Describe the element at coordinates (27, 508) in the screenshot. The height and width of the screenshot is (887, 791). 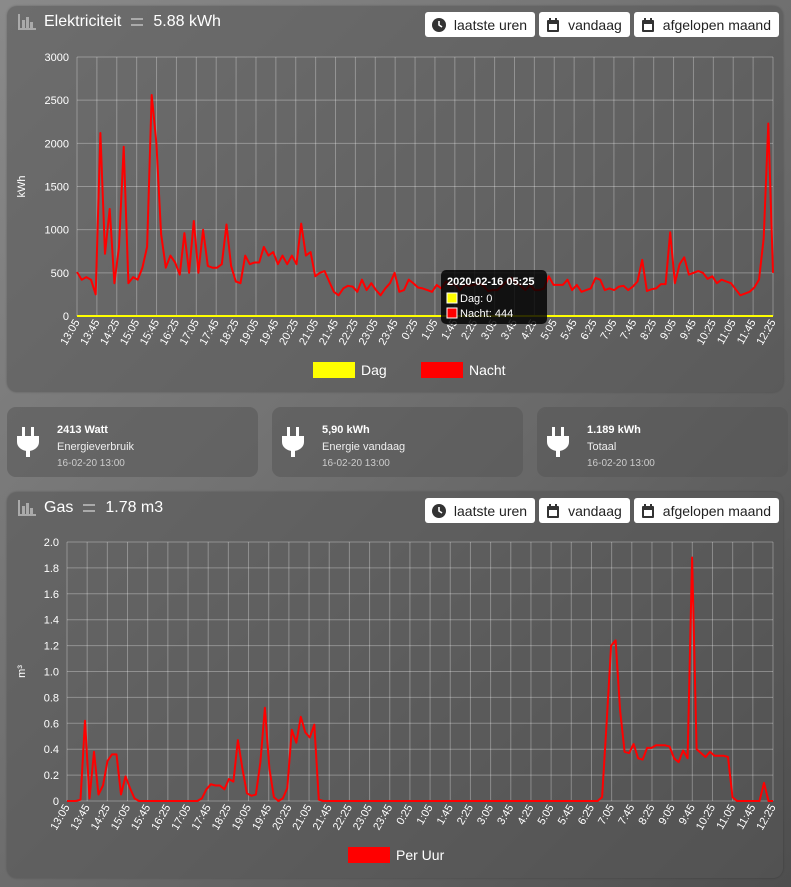
I see `bar-chart-icon` at that location.